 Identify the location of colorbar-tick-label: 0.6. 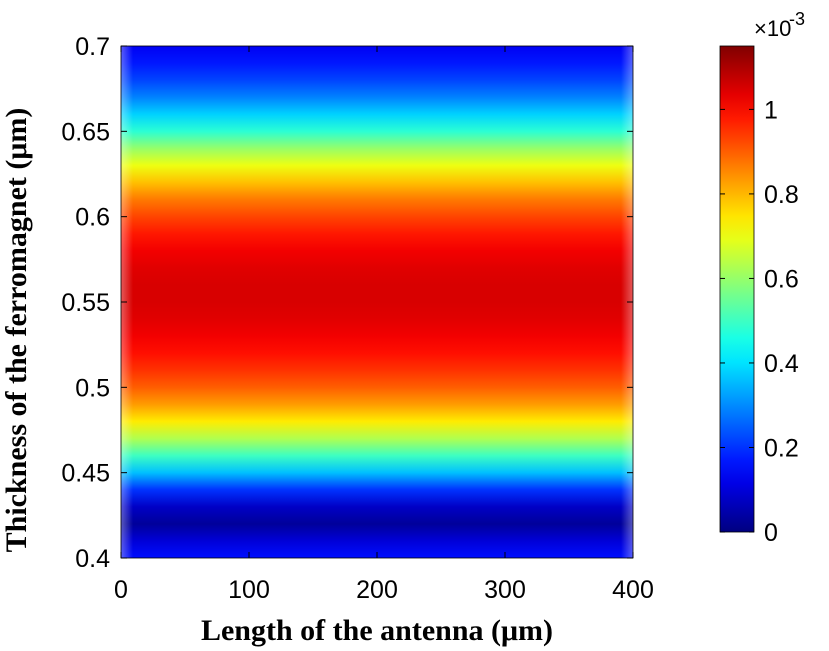
(781, 279).